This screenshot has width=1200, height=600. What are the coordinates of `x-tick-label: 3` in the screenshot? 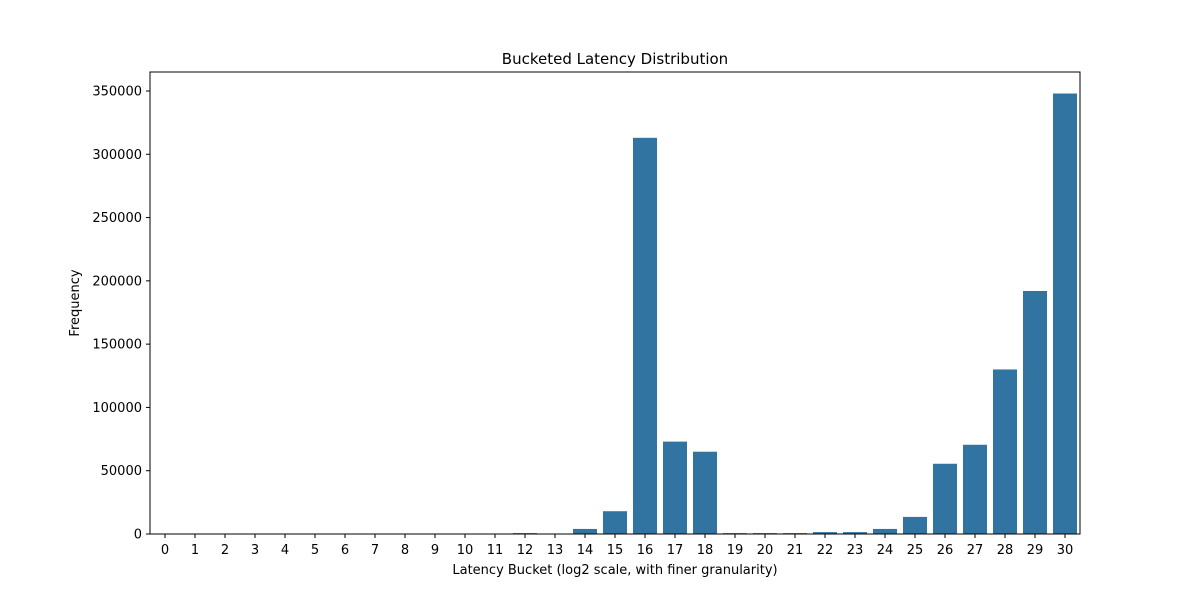 It's located at (255, 550).